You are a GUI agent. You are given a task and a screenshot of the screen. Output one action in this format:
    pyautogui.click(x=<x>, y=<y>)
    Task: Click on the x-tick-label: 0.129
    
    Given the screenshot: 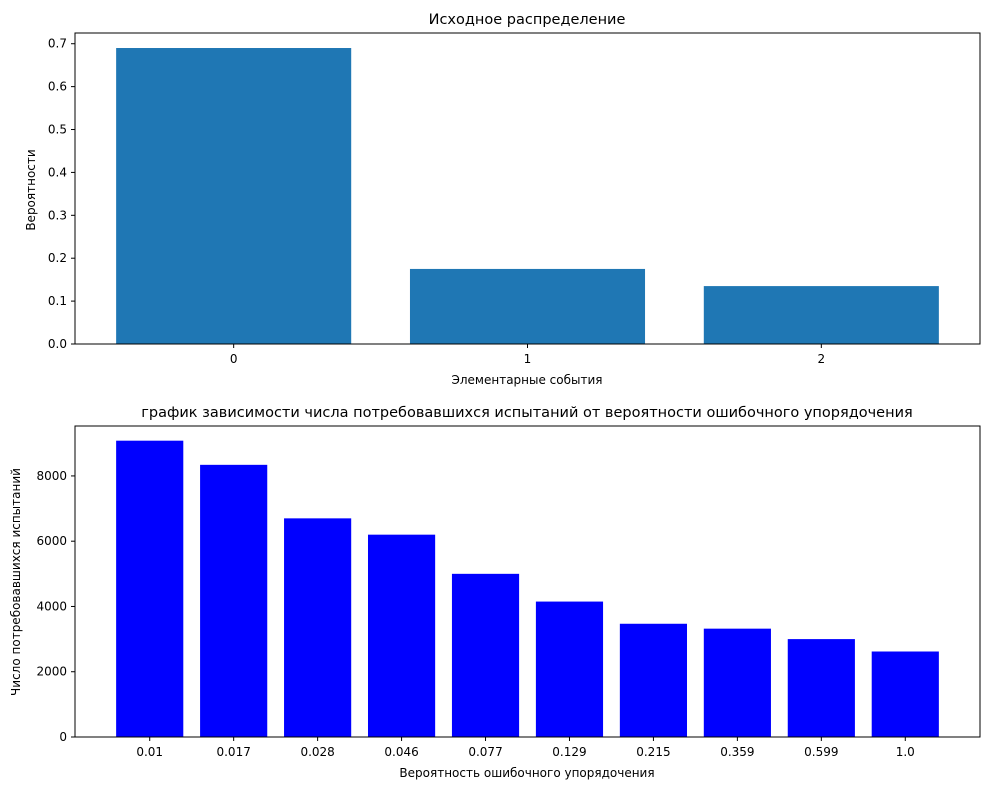 What is the action you would take?
    pyautogui.click(x=569, y=752)
    